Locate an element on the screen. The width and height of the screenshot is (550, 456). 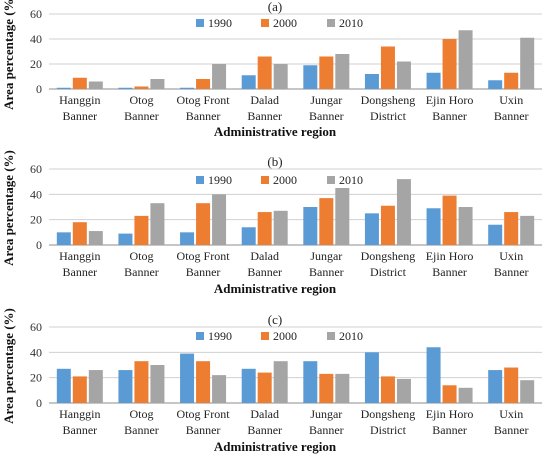
panel-label: (a) is located at coordinates (275, 7).